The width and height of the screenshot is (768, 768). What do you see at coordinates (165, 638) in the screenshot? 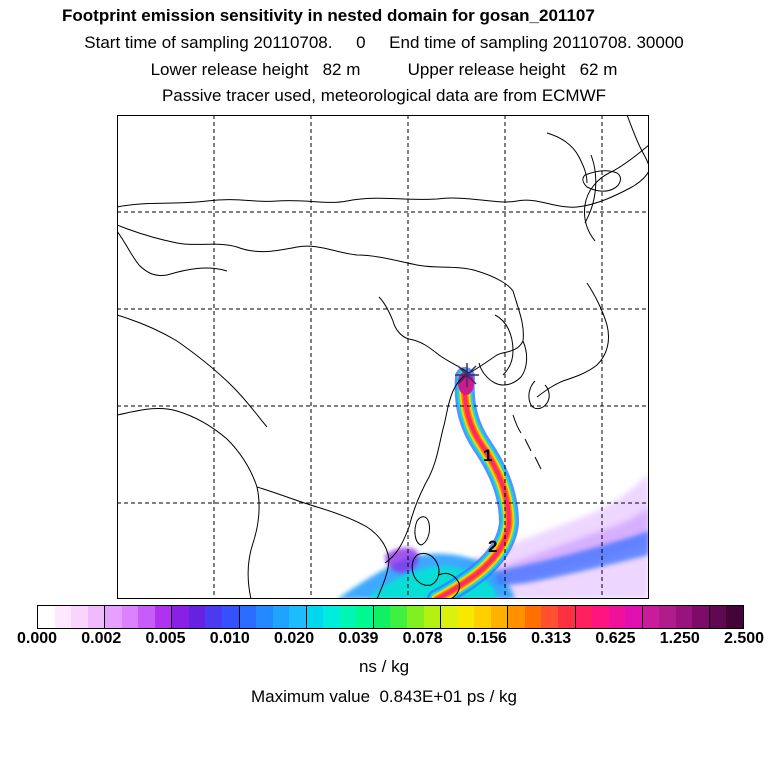
I see `colorbar-tick-label: 0.005` at bounding box center [165, 638].